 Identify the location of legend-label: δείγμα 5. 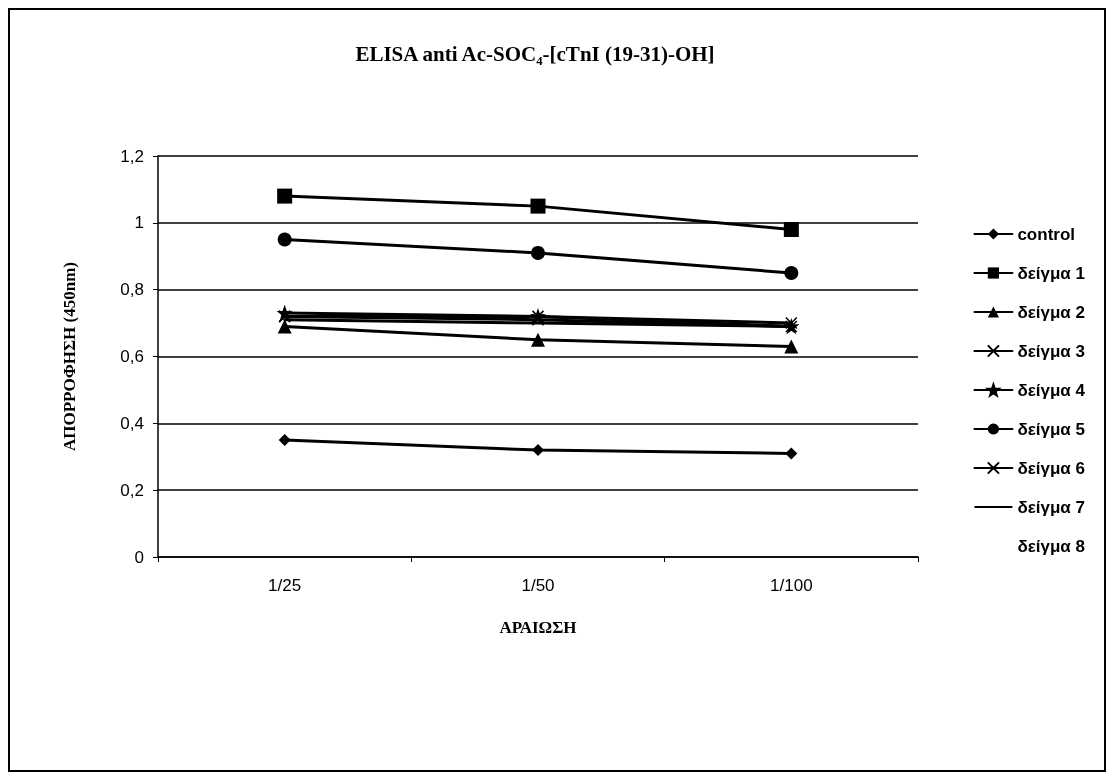
(1051, 429).